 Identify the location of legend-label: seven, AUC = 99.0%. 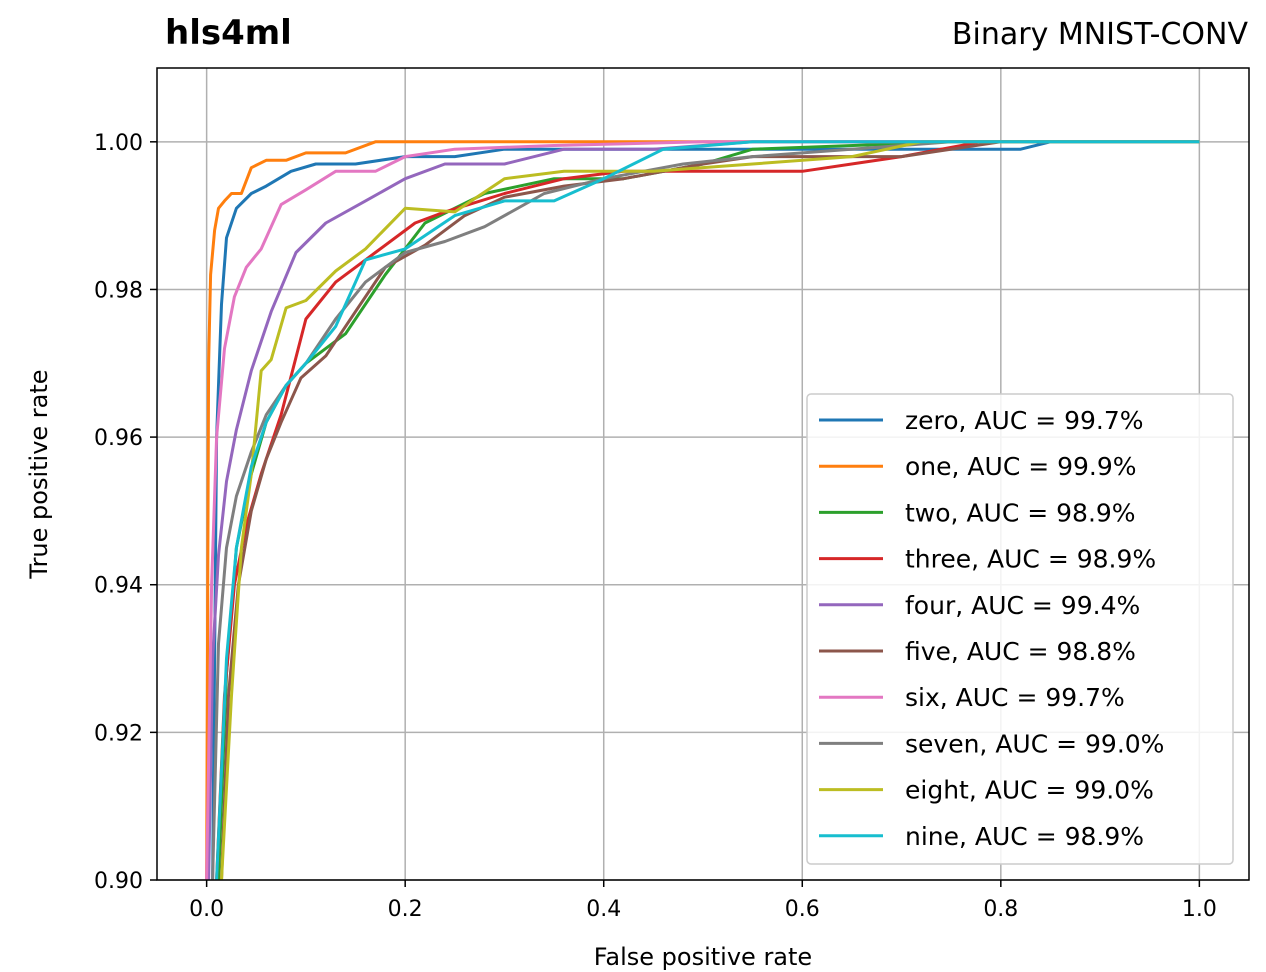
(1034, 743).